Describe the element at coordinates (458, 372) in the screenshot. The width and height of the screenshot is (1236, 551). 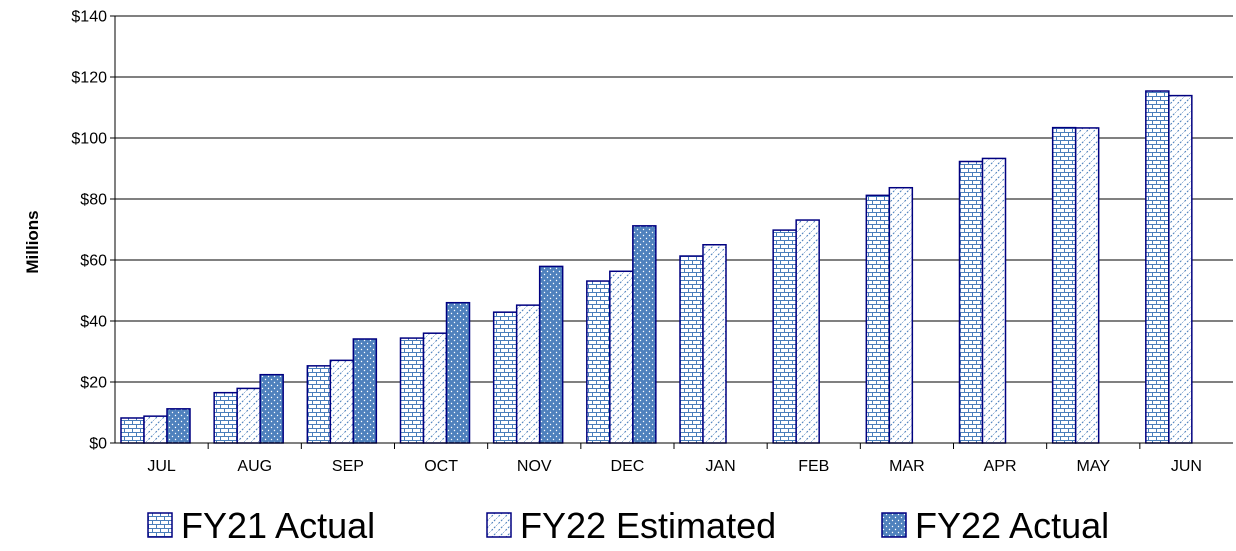
I see `bar-fy22-actual-oct` at that location.